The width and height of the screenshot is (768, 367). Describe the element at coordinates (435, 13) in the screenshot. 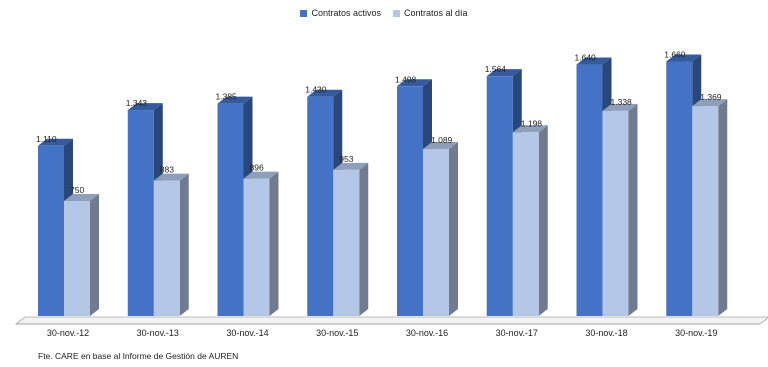

I see `legend-label-al-dia: Contratos al día` at that location.